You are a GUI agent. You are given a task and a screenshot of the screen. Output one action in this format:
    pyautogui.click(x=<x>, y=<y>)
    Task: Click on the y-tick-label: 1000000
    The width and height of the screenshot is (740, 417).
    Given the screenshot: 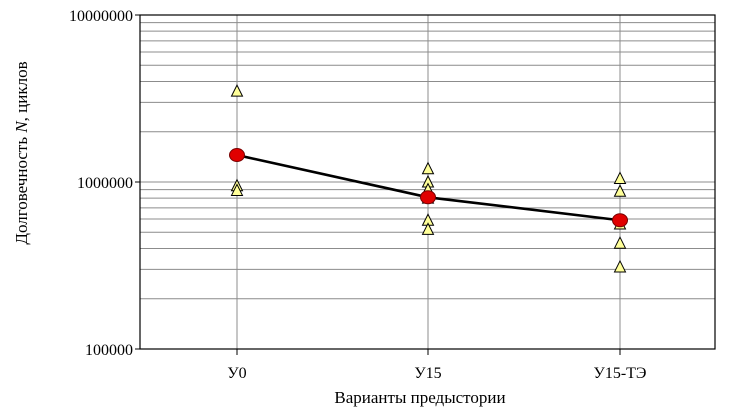 What is the action you would take?
    pyautogui.click(x=105, y=183)
    